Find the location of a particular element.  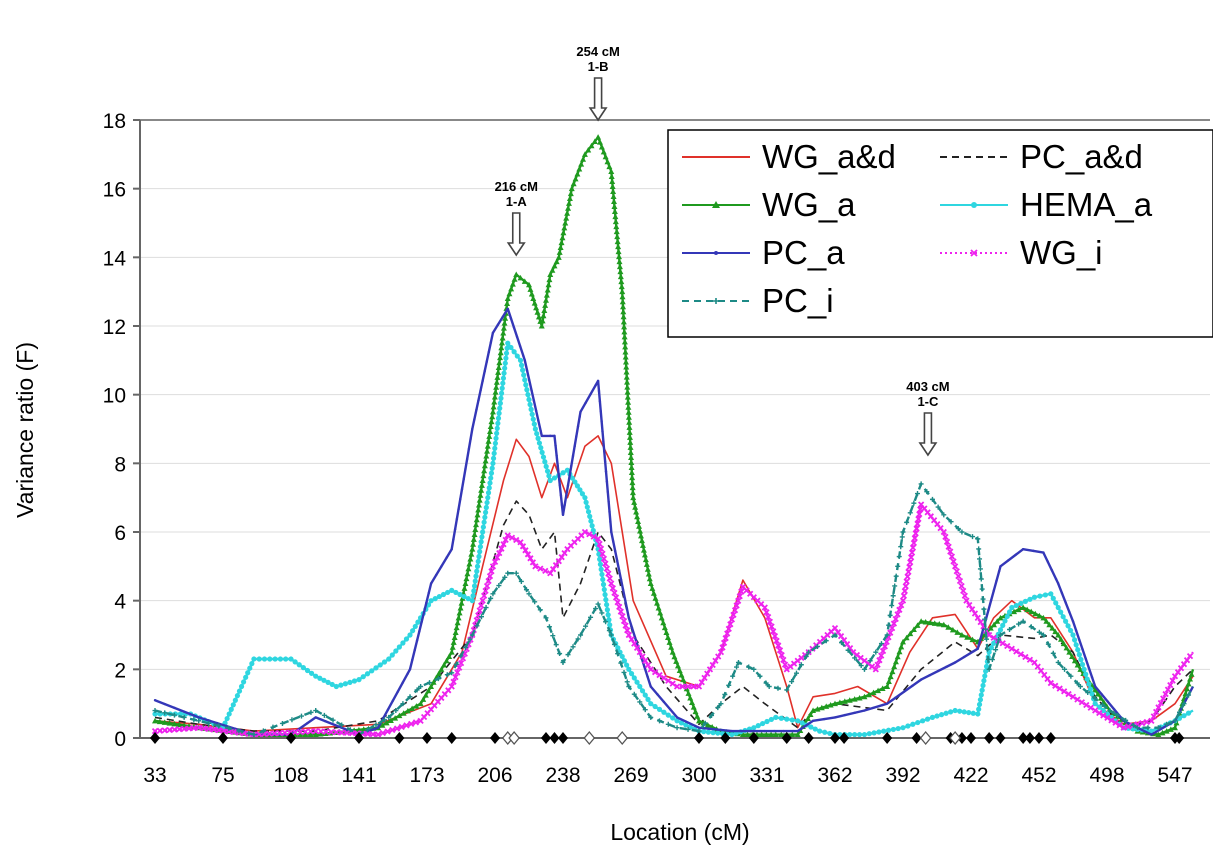

x-tick-label: 238 is located at coordinates (562, 775).